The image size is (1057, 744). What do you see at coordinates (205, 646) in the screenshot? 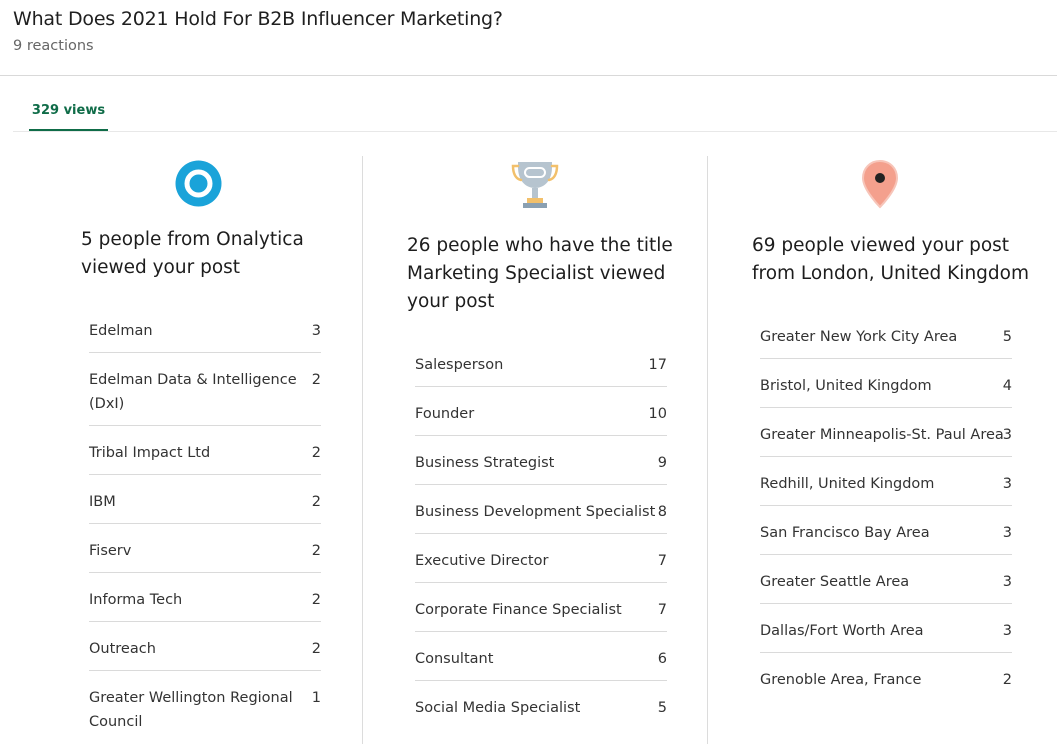
I see `list-item: Outreach 2` at bounding box center [205, 646].